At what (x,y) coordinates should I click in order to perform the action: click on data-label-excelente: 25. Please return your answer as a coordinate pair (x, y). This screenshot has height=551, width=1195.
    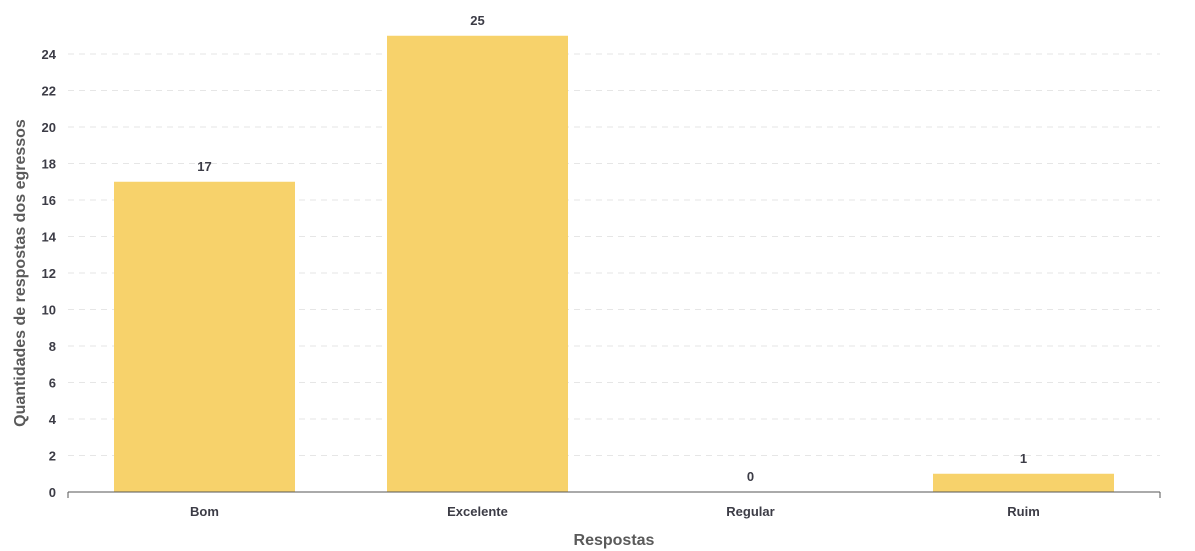
    Looking at the image, I should click on (477, 20).